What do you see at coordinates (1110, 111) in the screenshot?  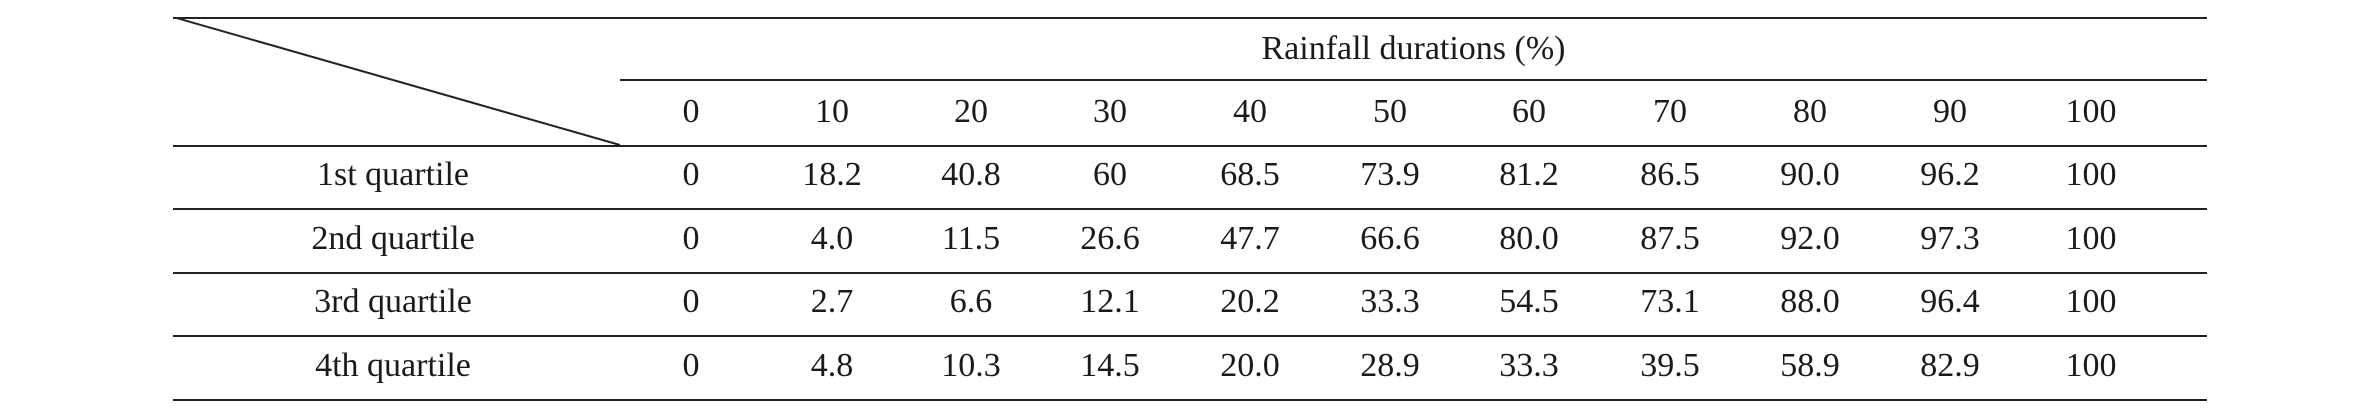 I see `column-header: 30` at bounding box center [1110, 111].